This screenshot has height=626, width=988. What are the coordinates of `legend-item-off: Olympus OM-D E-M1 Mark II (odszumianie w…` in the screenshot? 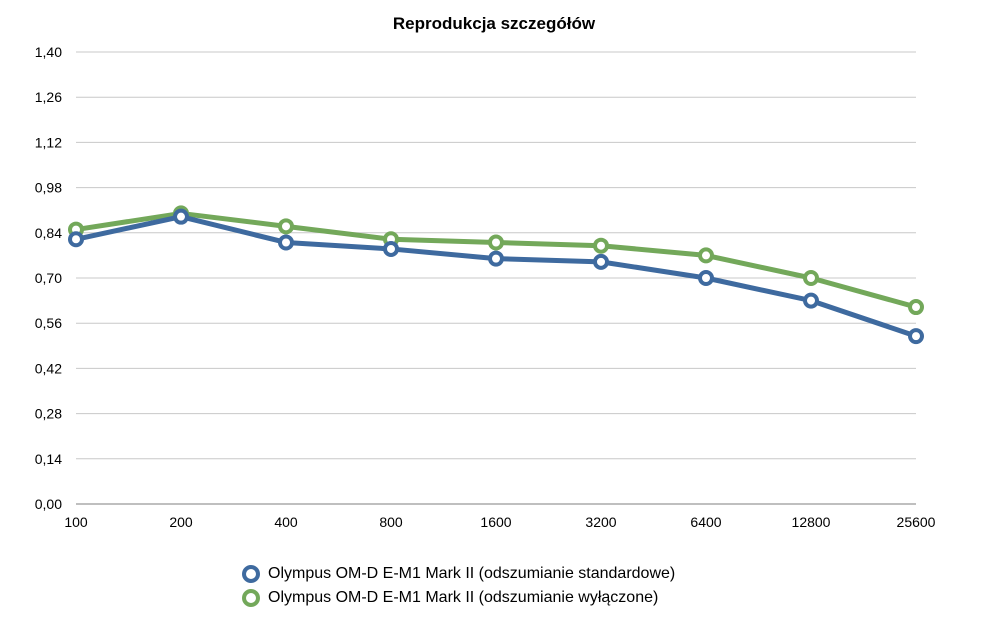 It's located at (458, 598).